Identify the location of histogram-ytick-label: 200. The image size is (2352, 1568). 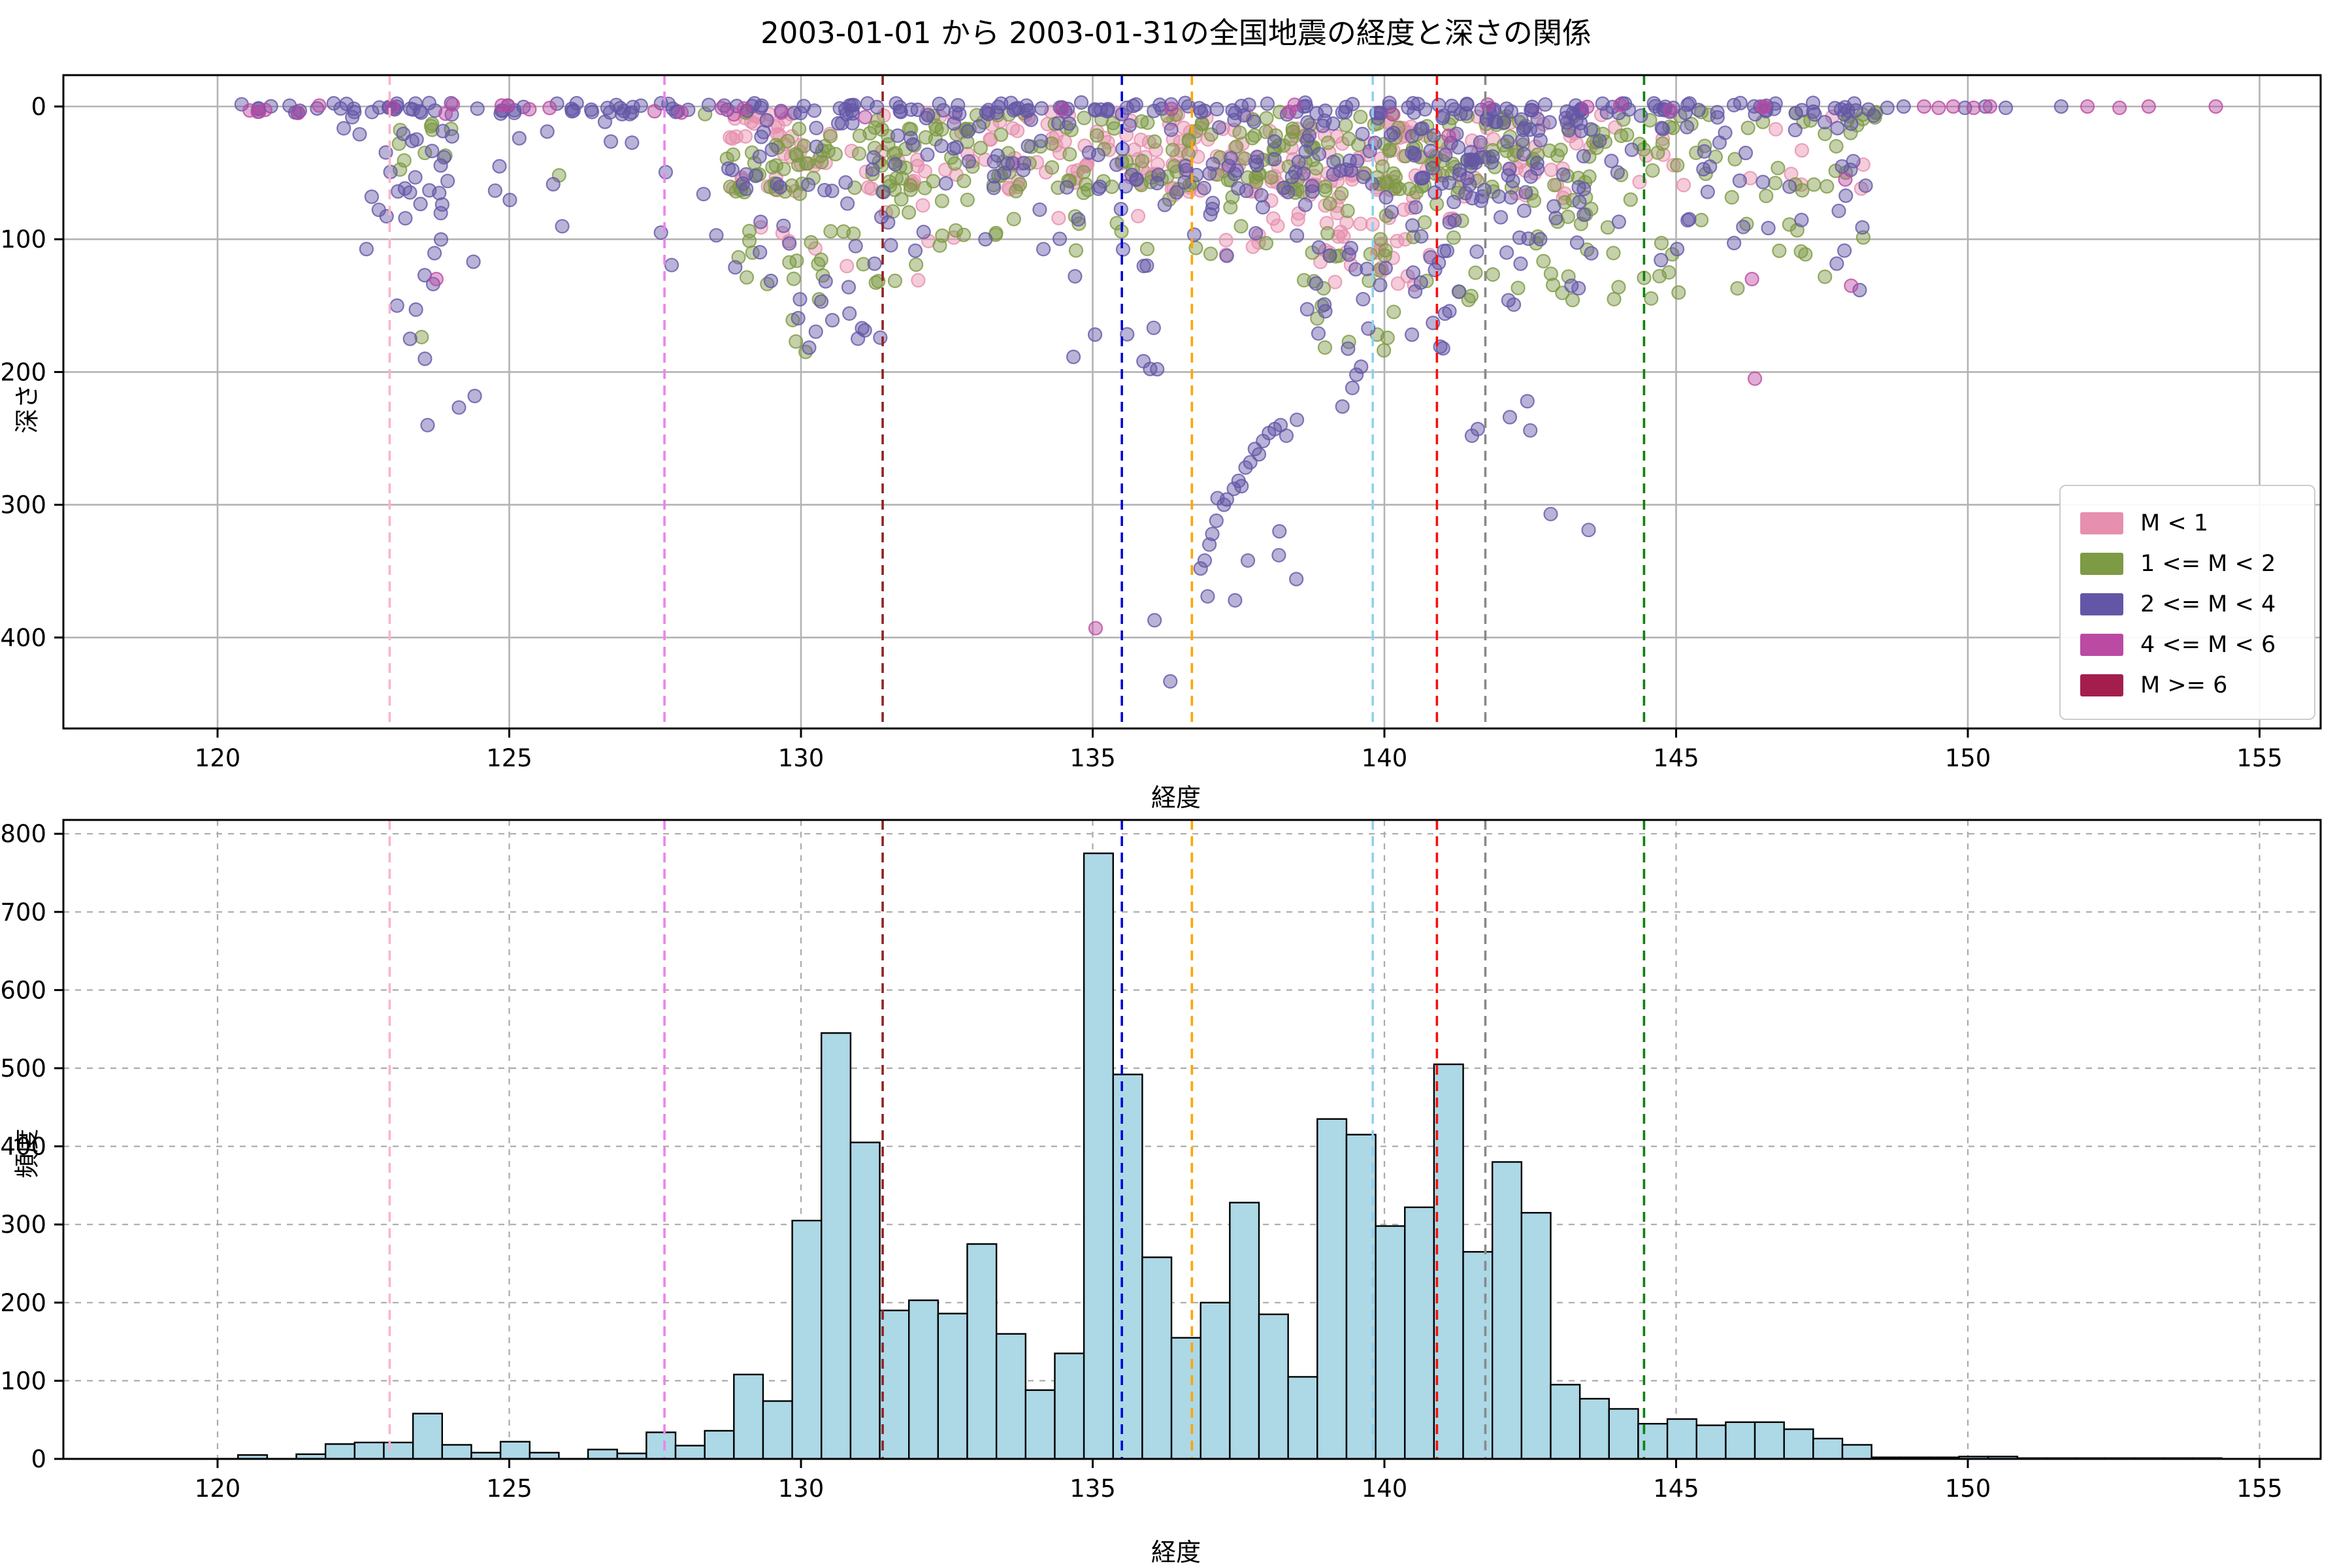
(23, 1303).